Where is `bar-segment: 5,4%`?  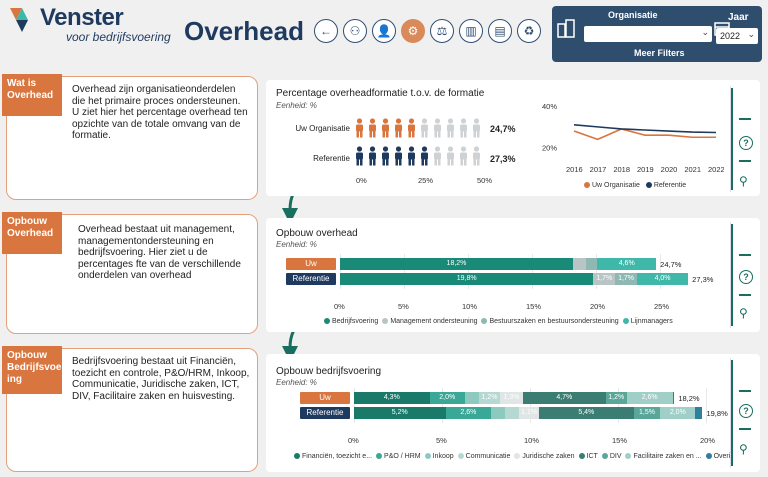 bar-segment: 5,4% is located at coordinates (586, 413).